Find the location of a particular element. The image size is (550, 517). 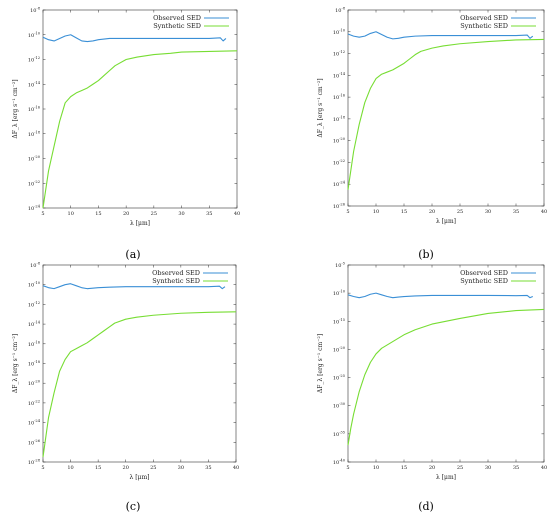

y-tick-label: 10⁻²⁸ is located at coordinates (34, 463).